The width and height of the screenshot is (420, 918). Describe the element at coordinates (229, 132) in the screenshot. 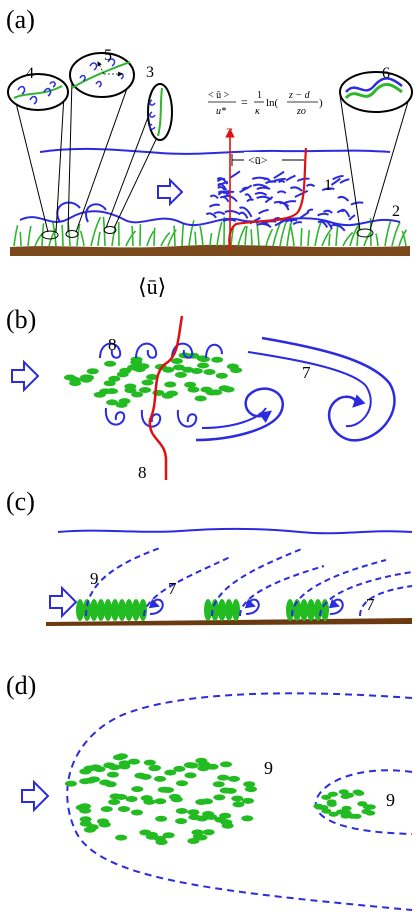

I see `z-axis-label: Z` at that location.